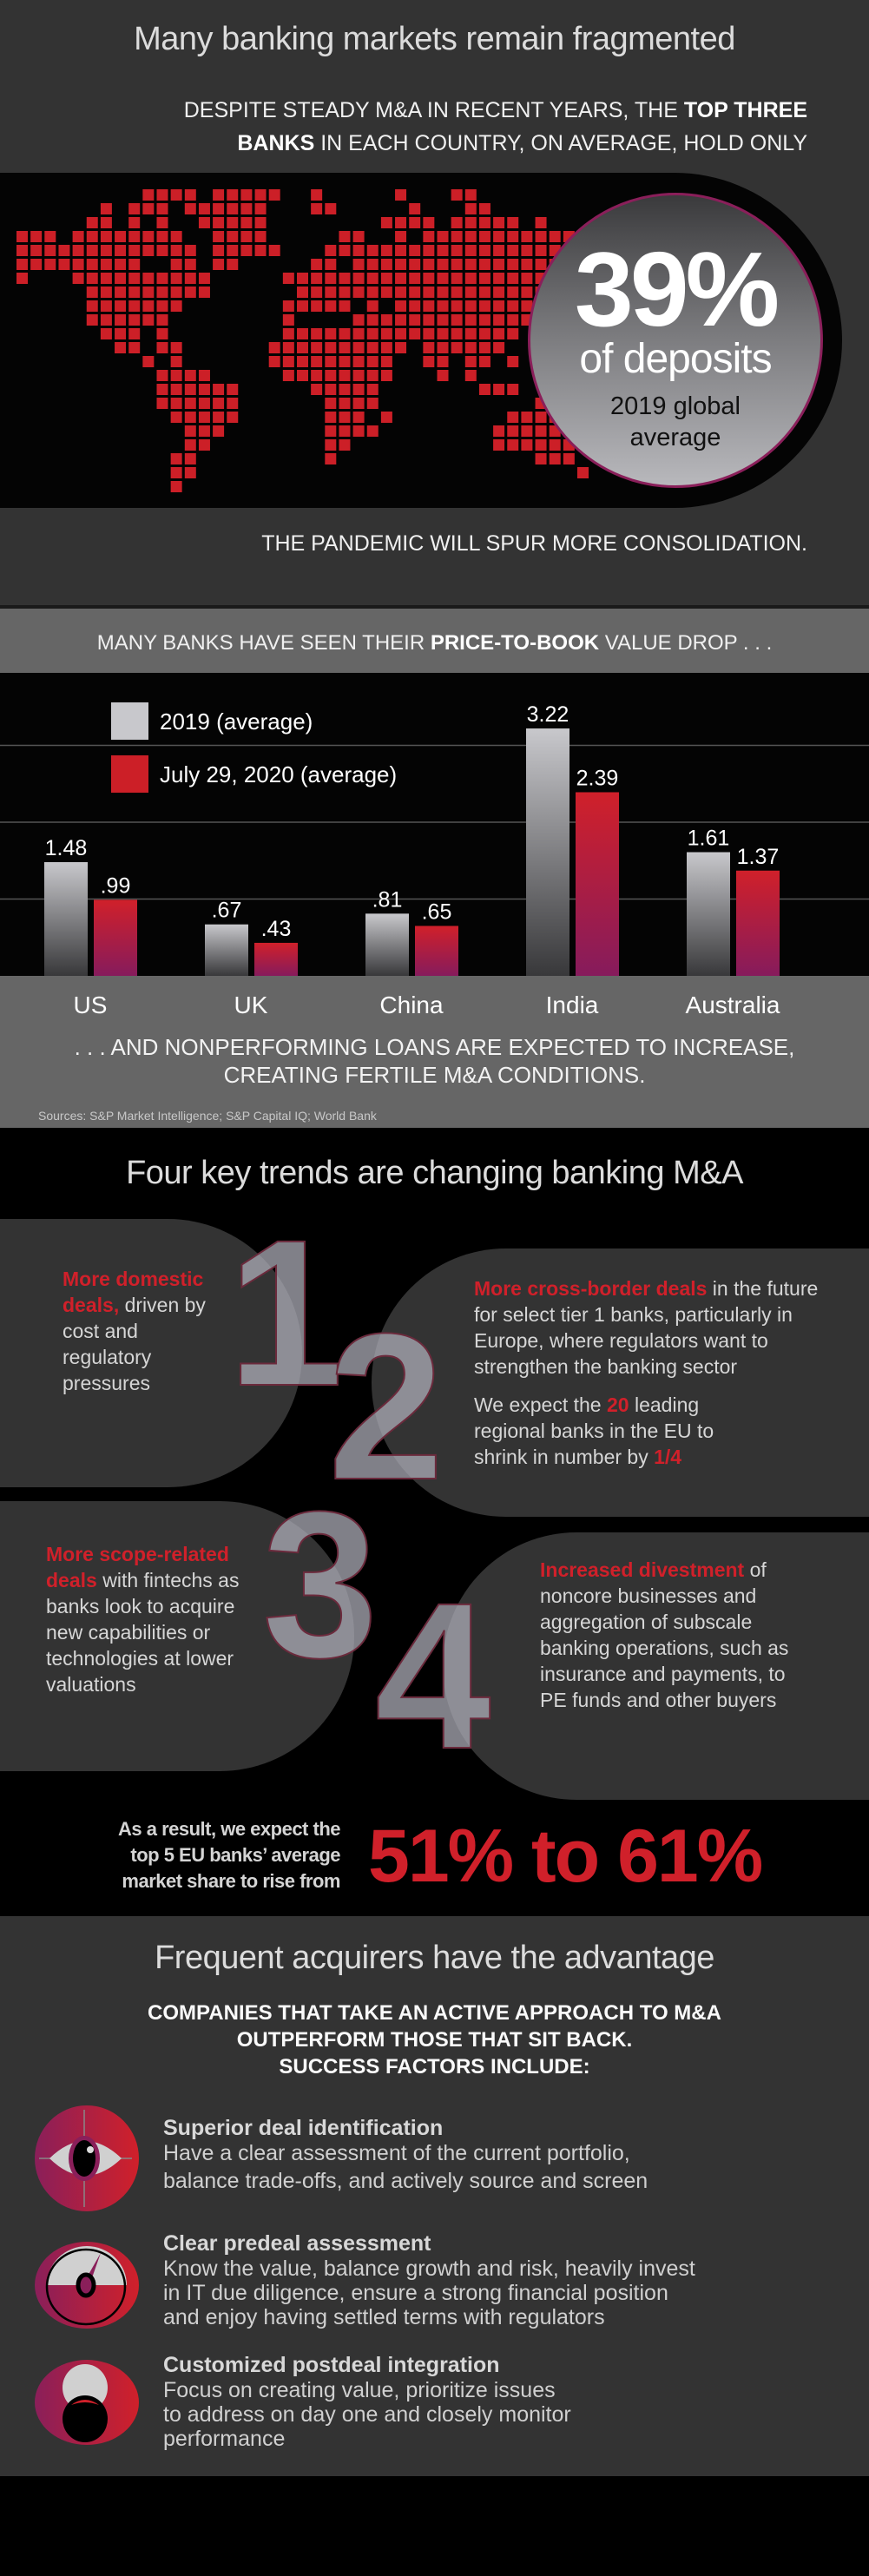 This screenshot has height=2576, width=869. Describe the element at coordinates (434, 1173) in the screenshot. I see `section-title: Four key trends are changing banking M&A` at that location.